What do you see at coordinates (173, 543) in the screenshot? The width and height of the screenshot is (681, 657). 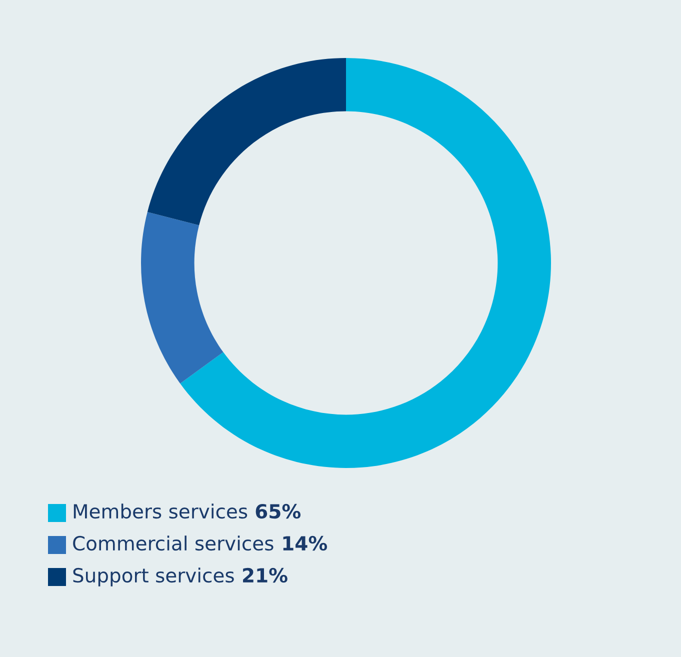 I see `legend-label: Commercial services` at bounding box center [173, 543].